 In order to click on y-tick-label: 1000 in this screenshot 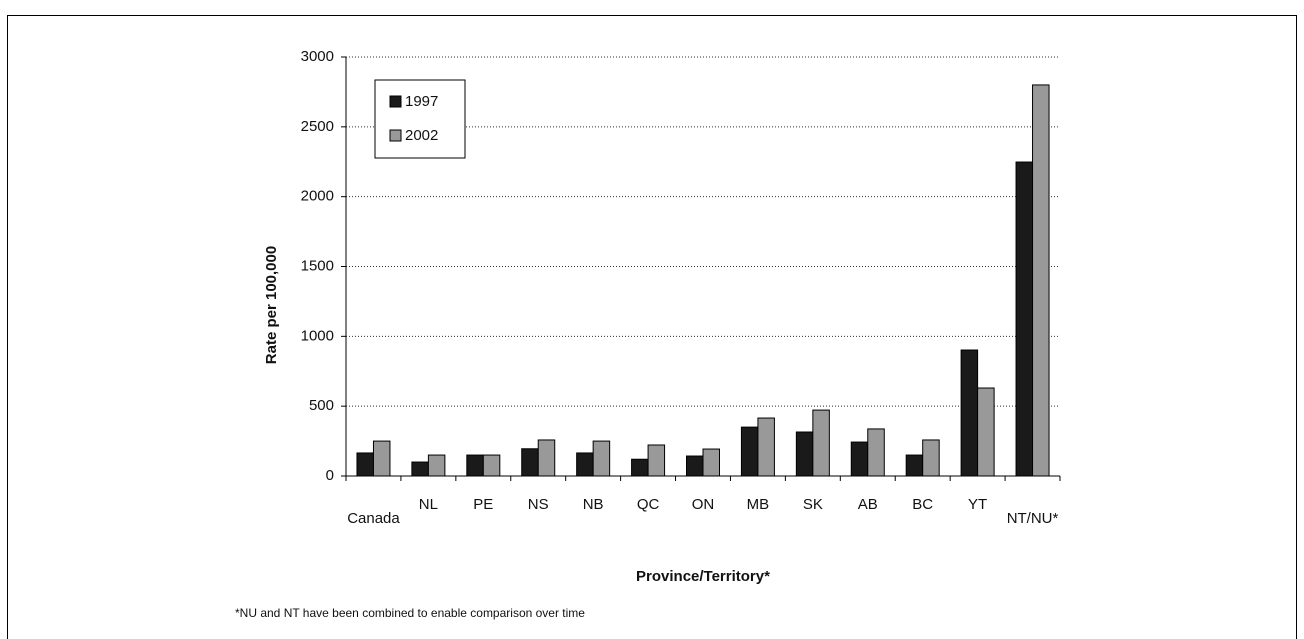, I will do `click(317, 335)`.